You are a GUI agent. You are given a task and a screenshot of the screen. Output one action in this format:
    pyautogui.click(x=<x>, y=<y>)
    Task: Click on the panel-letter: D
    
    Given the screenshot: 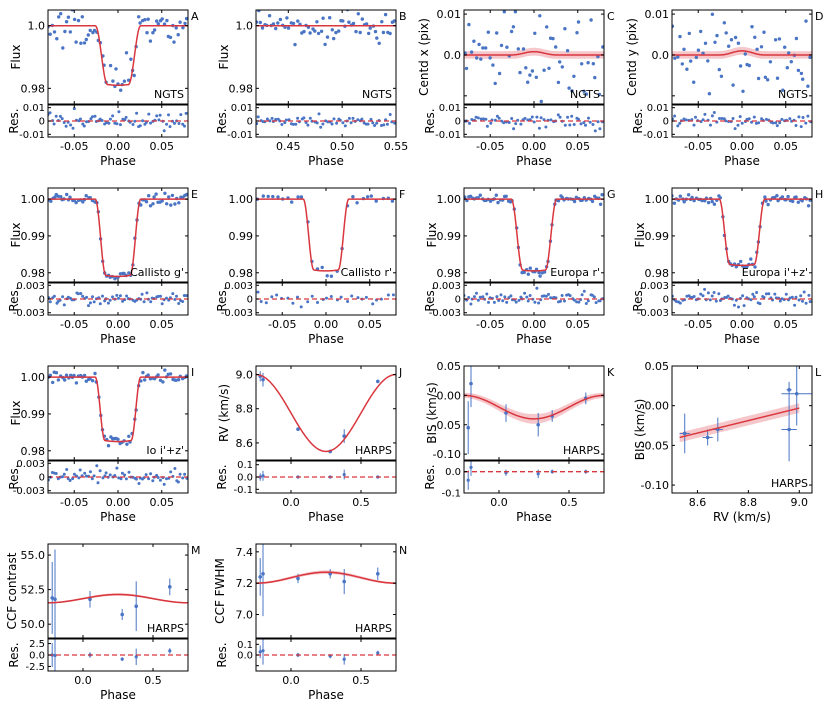 What is the action you would take?
    pyautogui.click(x=819, y=16)
    